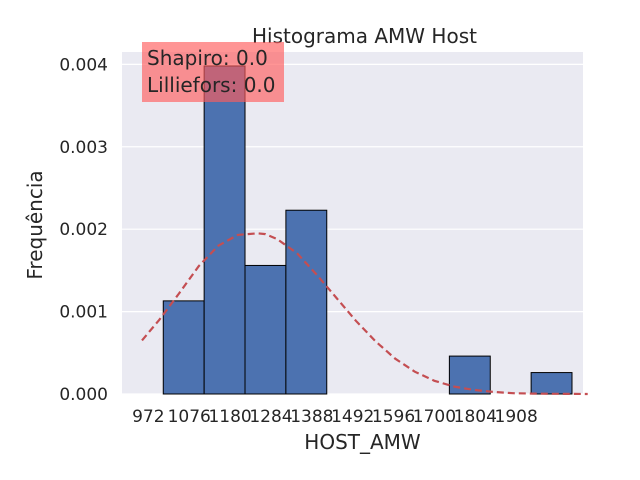  What do you see at coordinates (207, 58) in the screenshot?
I see `annotation-shapiro: Shapiro: 0.0` at bounding box center [207, 58].